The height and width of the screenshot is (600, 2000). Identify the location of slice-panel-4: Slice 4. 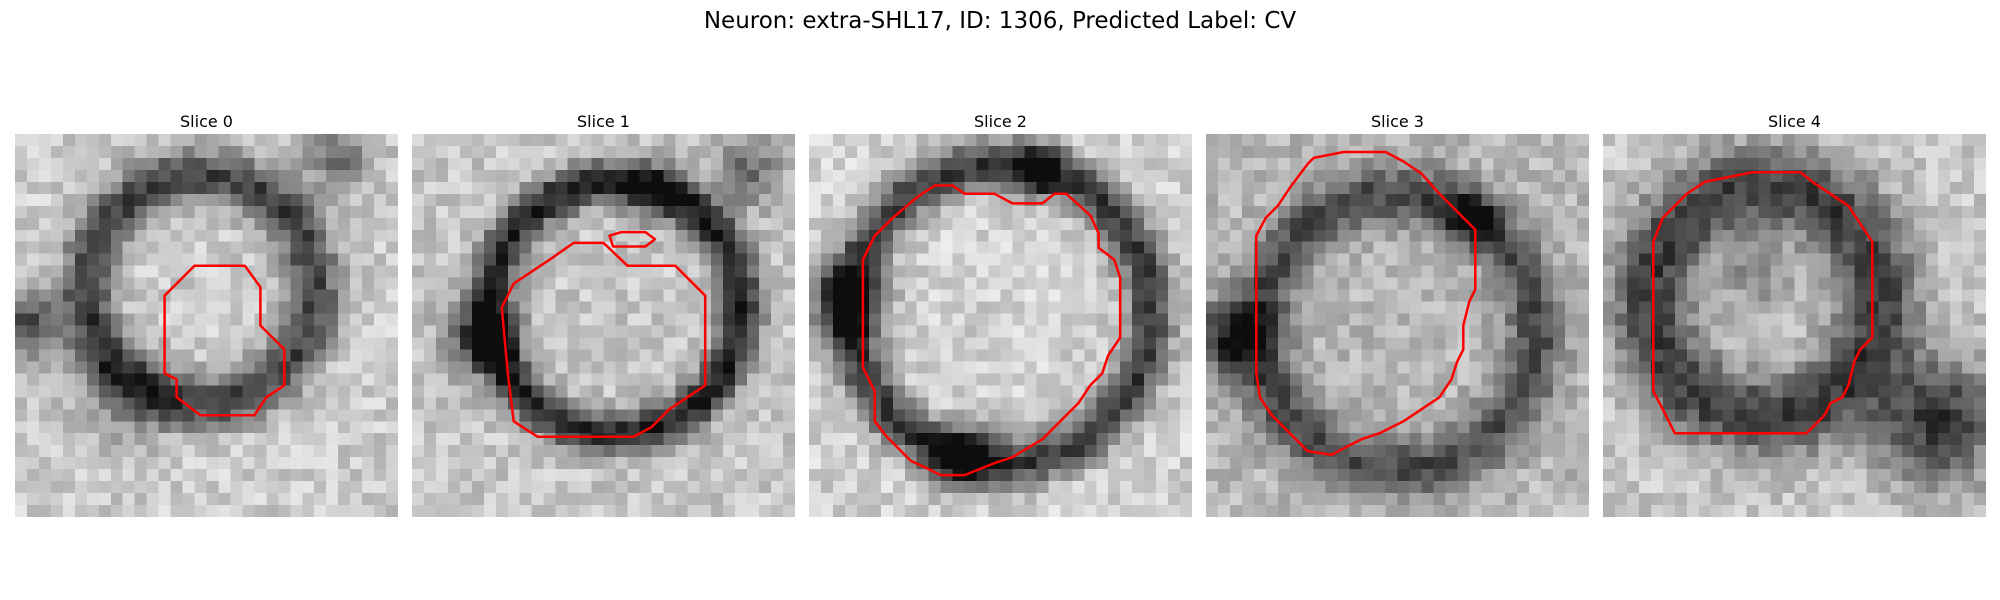
(1794, 314).